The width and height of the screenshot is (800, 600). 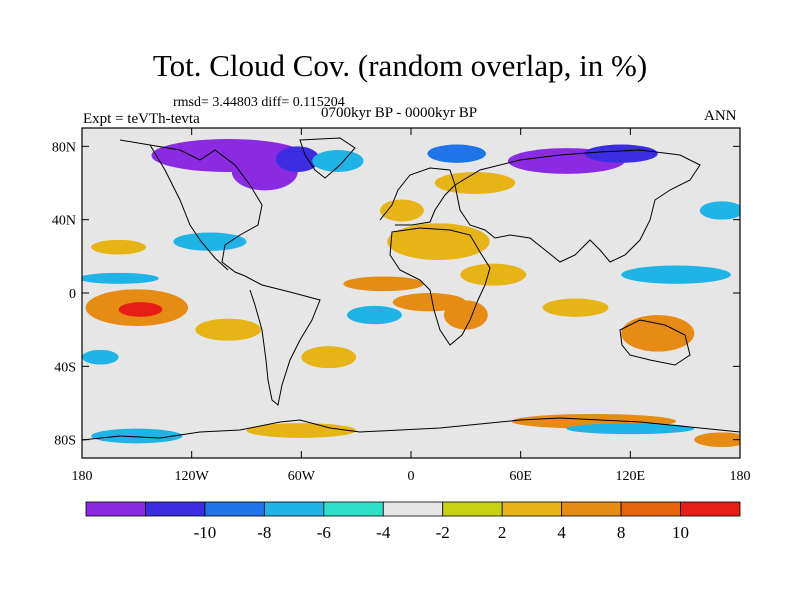 What do you see at coordinates (65, 441) in the screenshot?
I see `y-tick-label: 80S` at bounding box center [65, 441].